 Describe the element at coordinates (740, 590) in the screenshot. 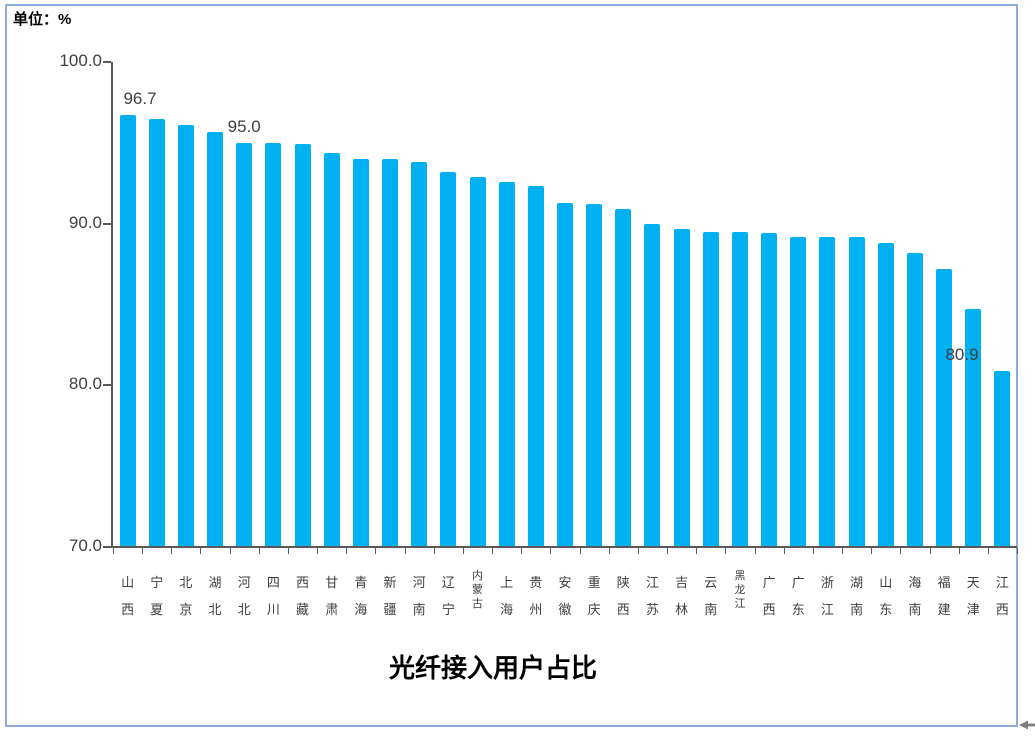

I see `x-category-label: 黑龙江` at that location.